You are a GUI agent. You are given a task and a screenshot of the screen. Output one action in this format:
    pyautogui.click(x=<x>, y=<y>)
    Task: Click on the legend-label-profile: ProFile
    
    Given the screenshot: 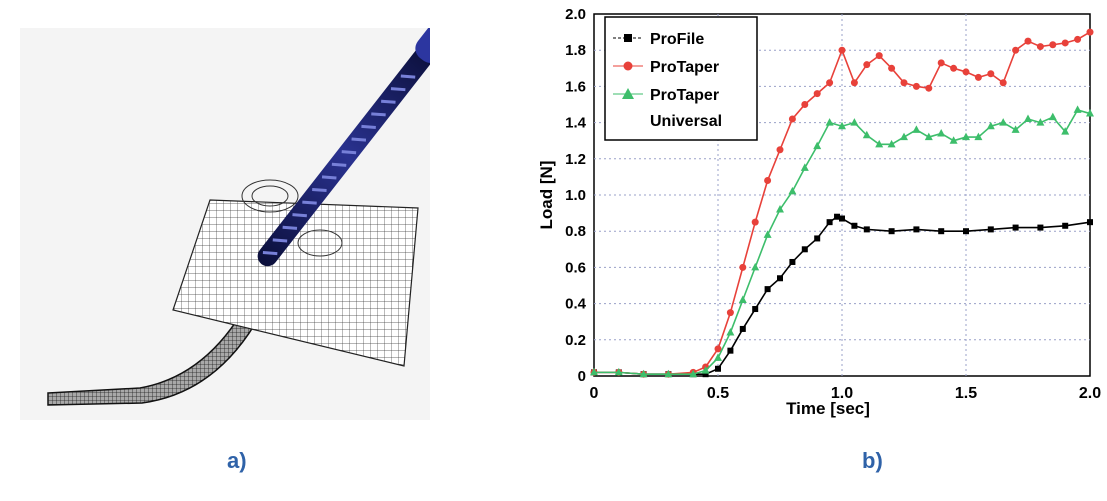 What is the action you would take?
    pyautogui.click(x=677, y=39)
    